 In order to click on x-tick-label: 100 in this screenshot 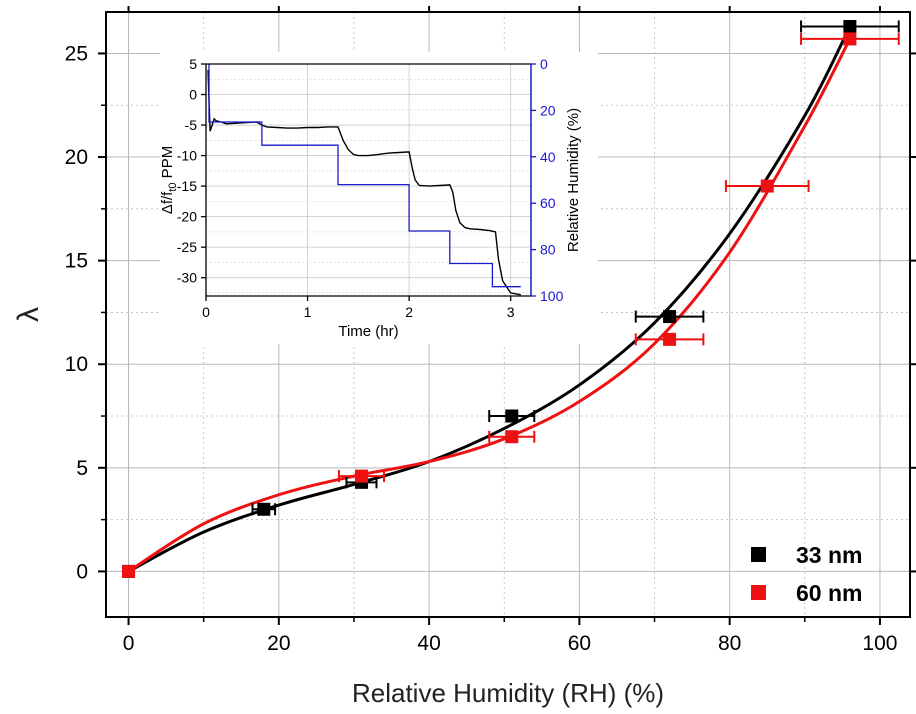, I will do `click(879, 643)`.